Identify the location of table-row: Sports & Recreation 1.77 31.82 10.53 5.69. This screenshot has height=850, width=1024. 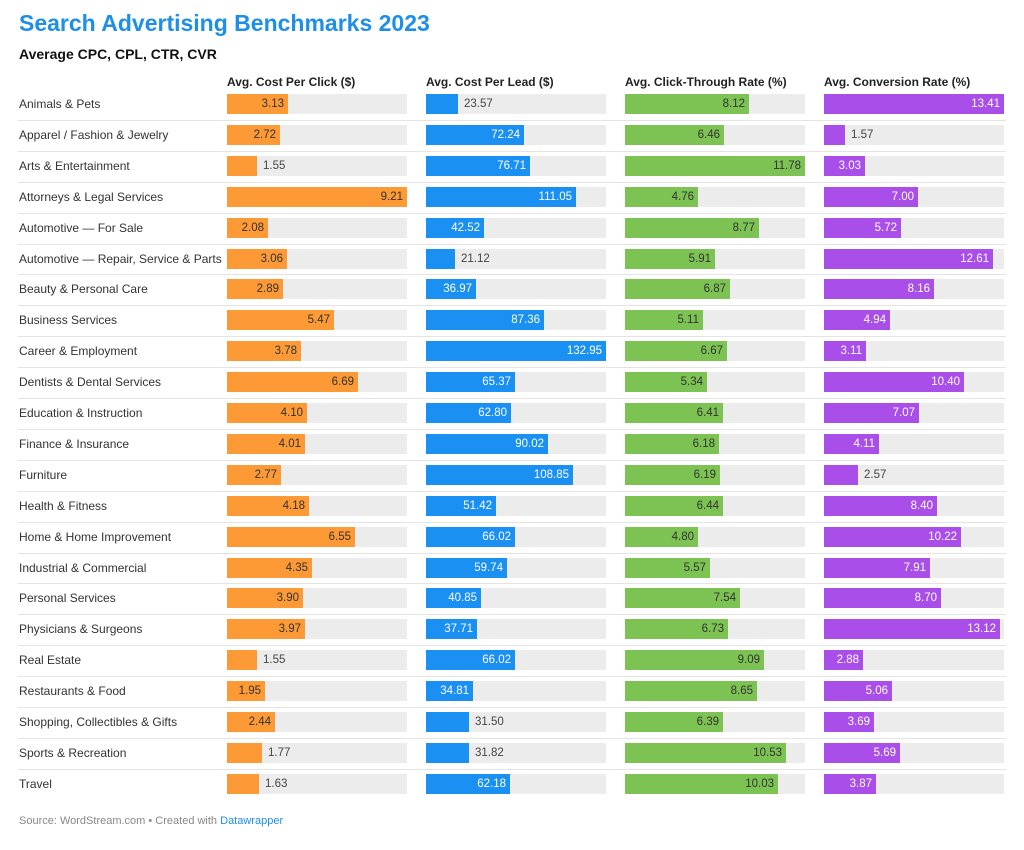
(512, 753).